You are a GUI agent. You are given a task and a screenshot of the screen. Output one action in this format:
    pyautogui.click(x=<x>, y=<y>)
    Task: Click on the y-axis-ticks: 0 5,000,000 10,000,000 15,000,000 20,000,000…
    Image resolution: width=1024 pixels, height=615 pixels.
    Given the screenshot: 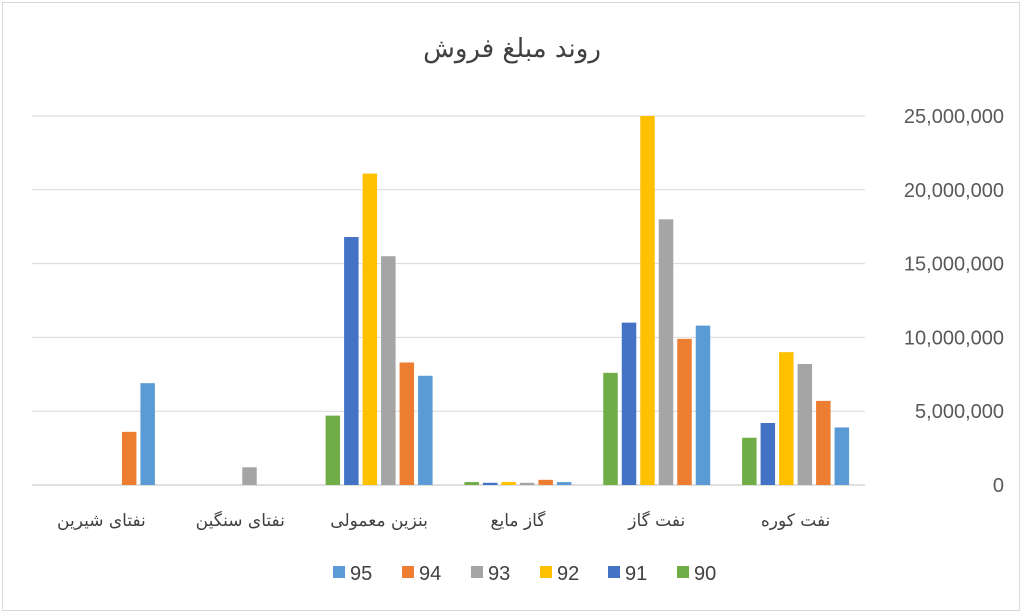 What is the action you would take?
    pyautogui.click(x=954, y=301)
    